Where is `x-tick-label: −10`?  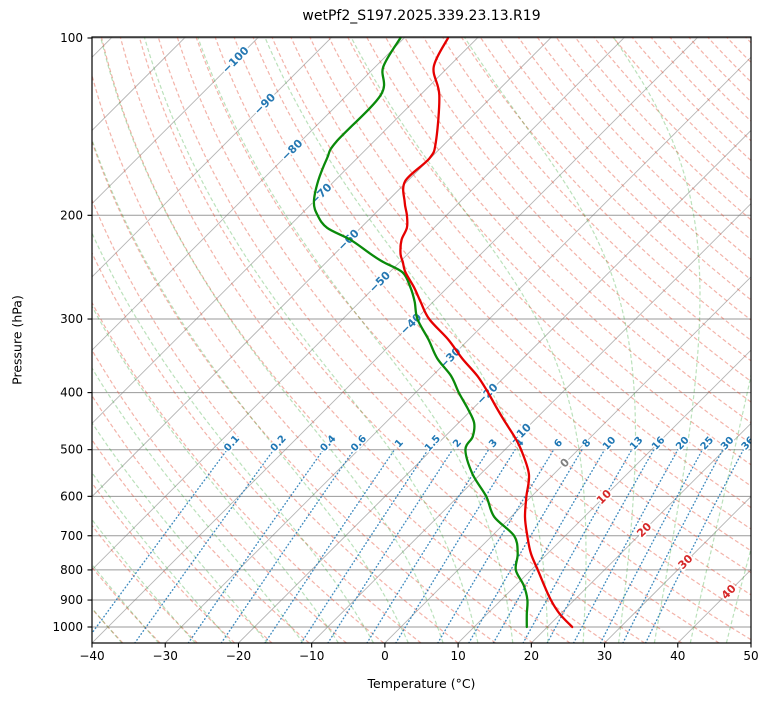
x-tick-label: −10 is located at coordinates (311, 656).